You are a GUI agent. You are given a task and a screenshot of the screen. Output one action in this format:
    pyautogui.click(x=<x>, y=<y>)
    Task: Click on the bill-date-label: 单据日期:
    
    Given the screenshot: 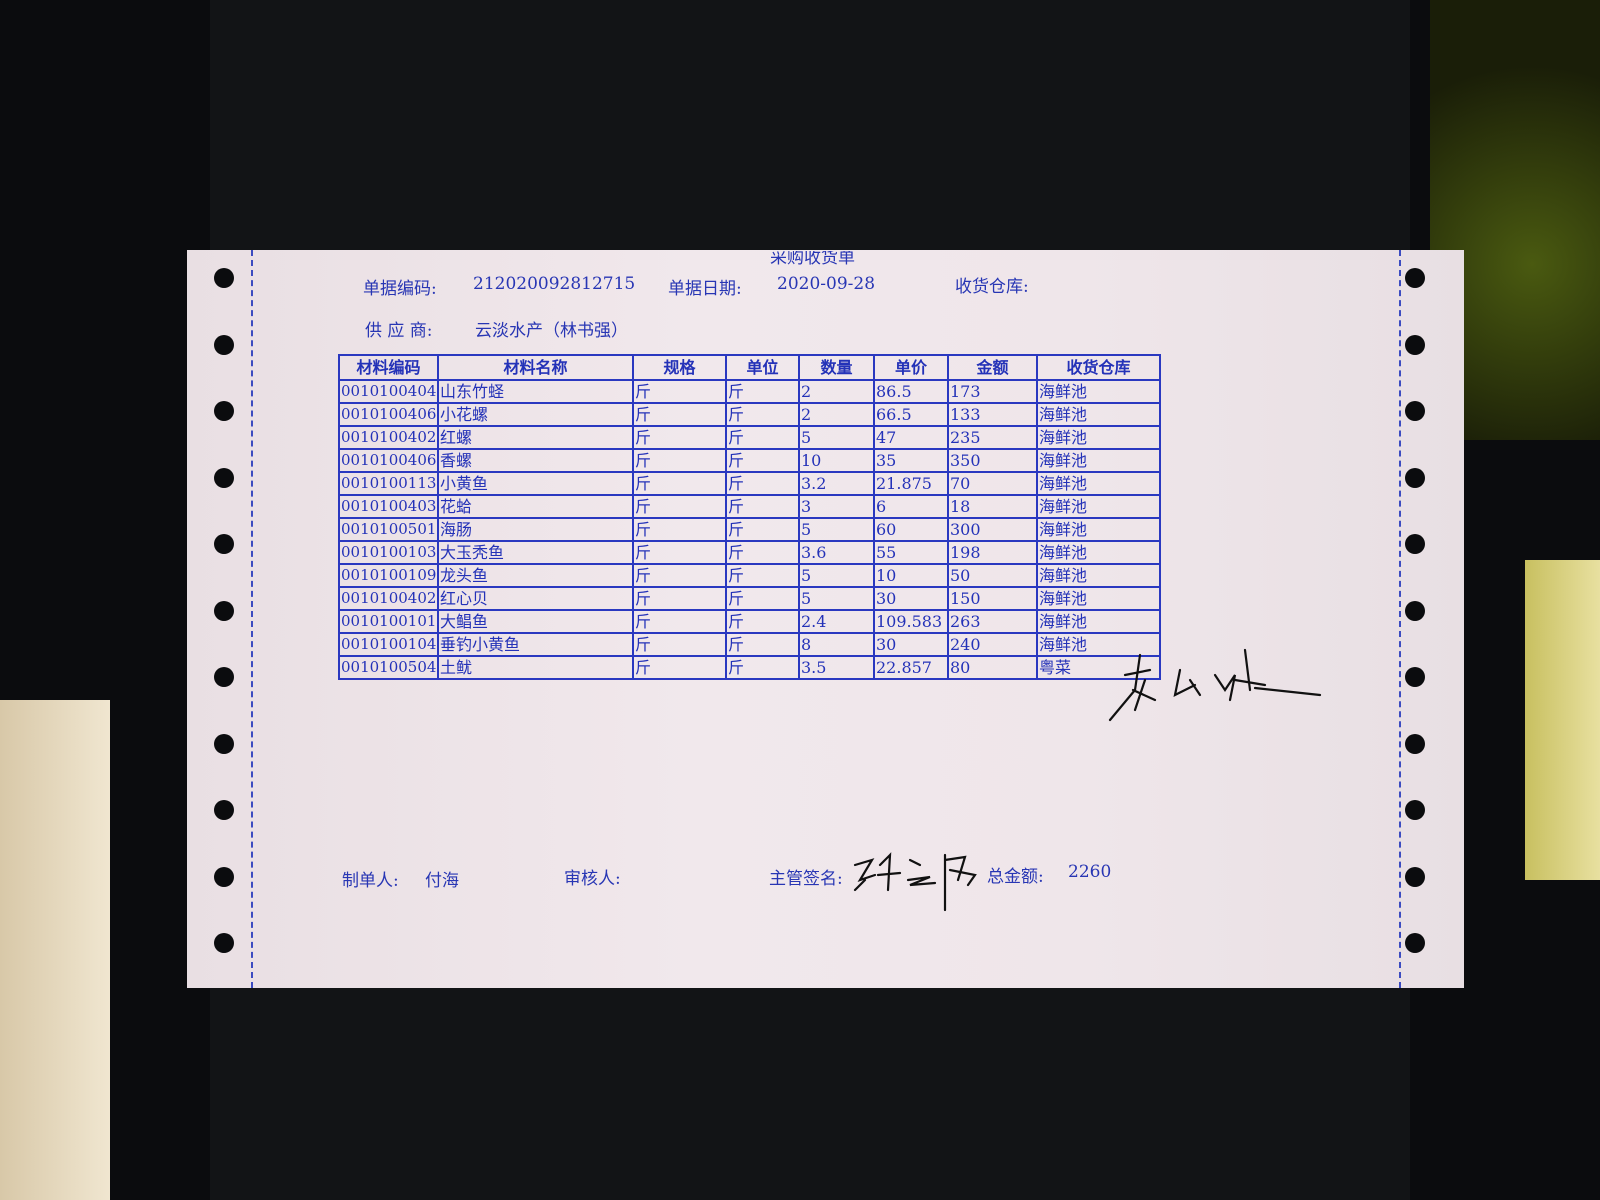 What is the action you would take?
    pyautogui.click(x=705, y=289)
    